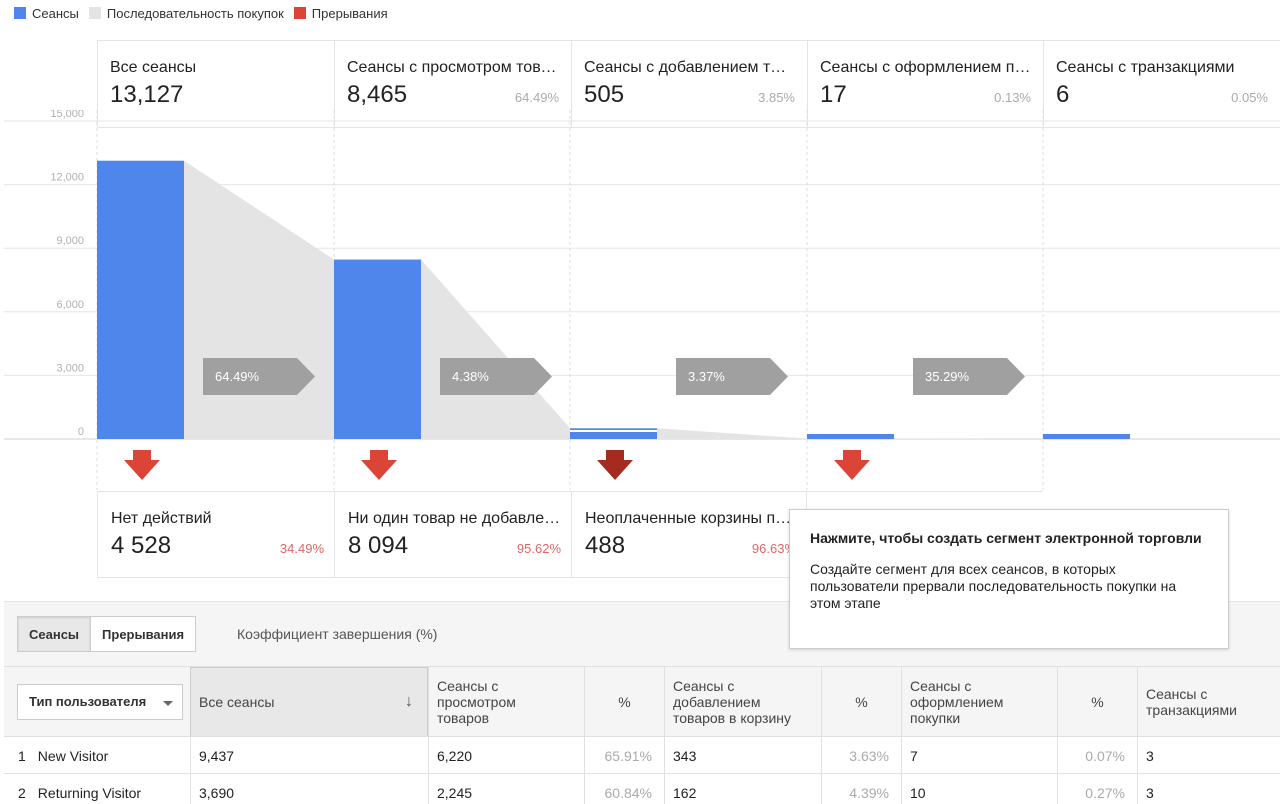 The width and height of the screenshot is (1280, 804). I want to click on column-header-product-views: Сеансы с просмотром товаров, so click(506, 702).